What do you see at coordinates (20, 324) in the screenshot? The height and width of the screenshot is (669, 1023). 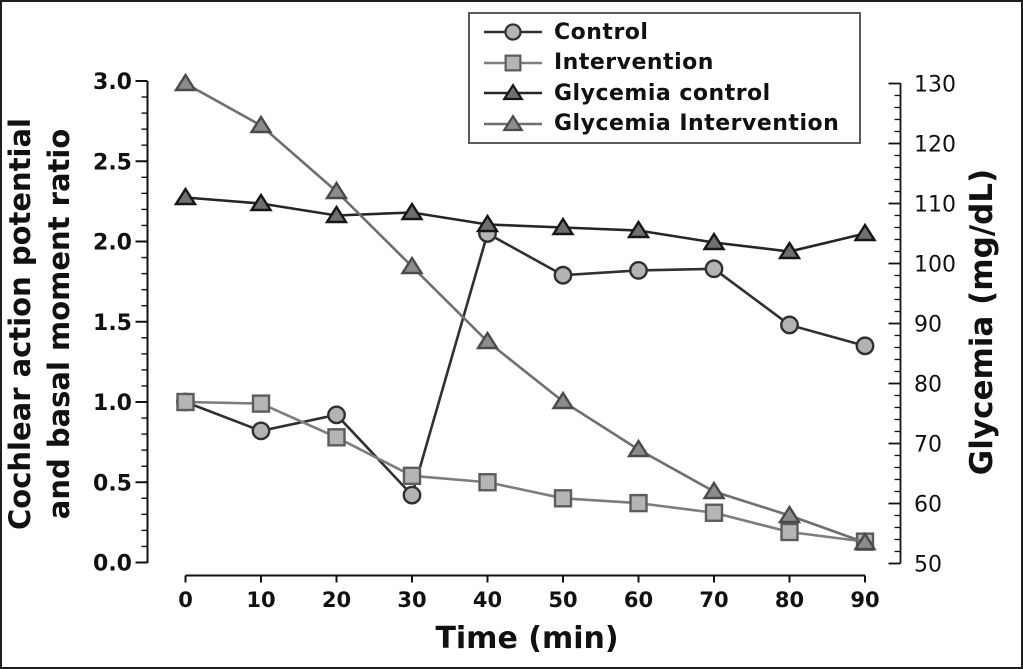 I see `left-axis-title-line1: Cochlear action potential` at bounding box center [20, 324].